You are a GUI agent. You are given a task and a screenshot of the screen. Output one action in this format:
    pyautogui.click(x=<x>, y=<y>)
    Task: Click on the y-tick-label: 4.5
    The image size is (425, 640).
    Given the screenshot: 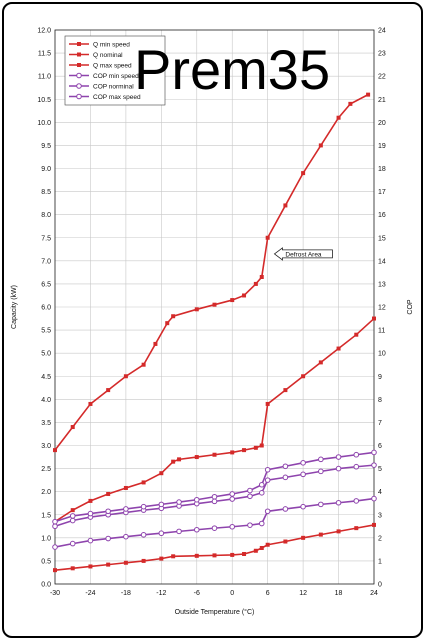 What is the action you would take?
    pyautogui.click(x=46, y=377)
    